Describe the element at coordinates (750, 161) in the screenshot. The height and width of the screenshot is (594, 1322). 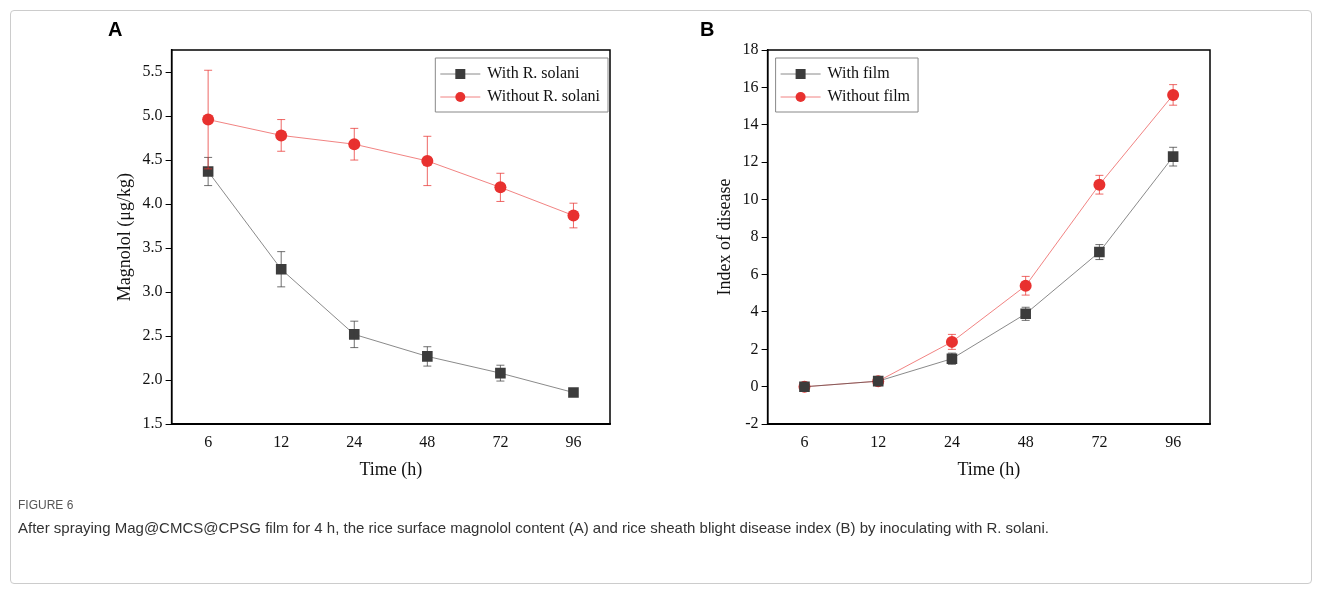
I see `y-tick-label: 12` at that location.